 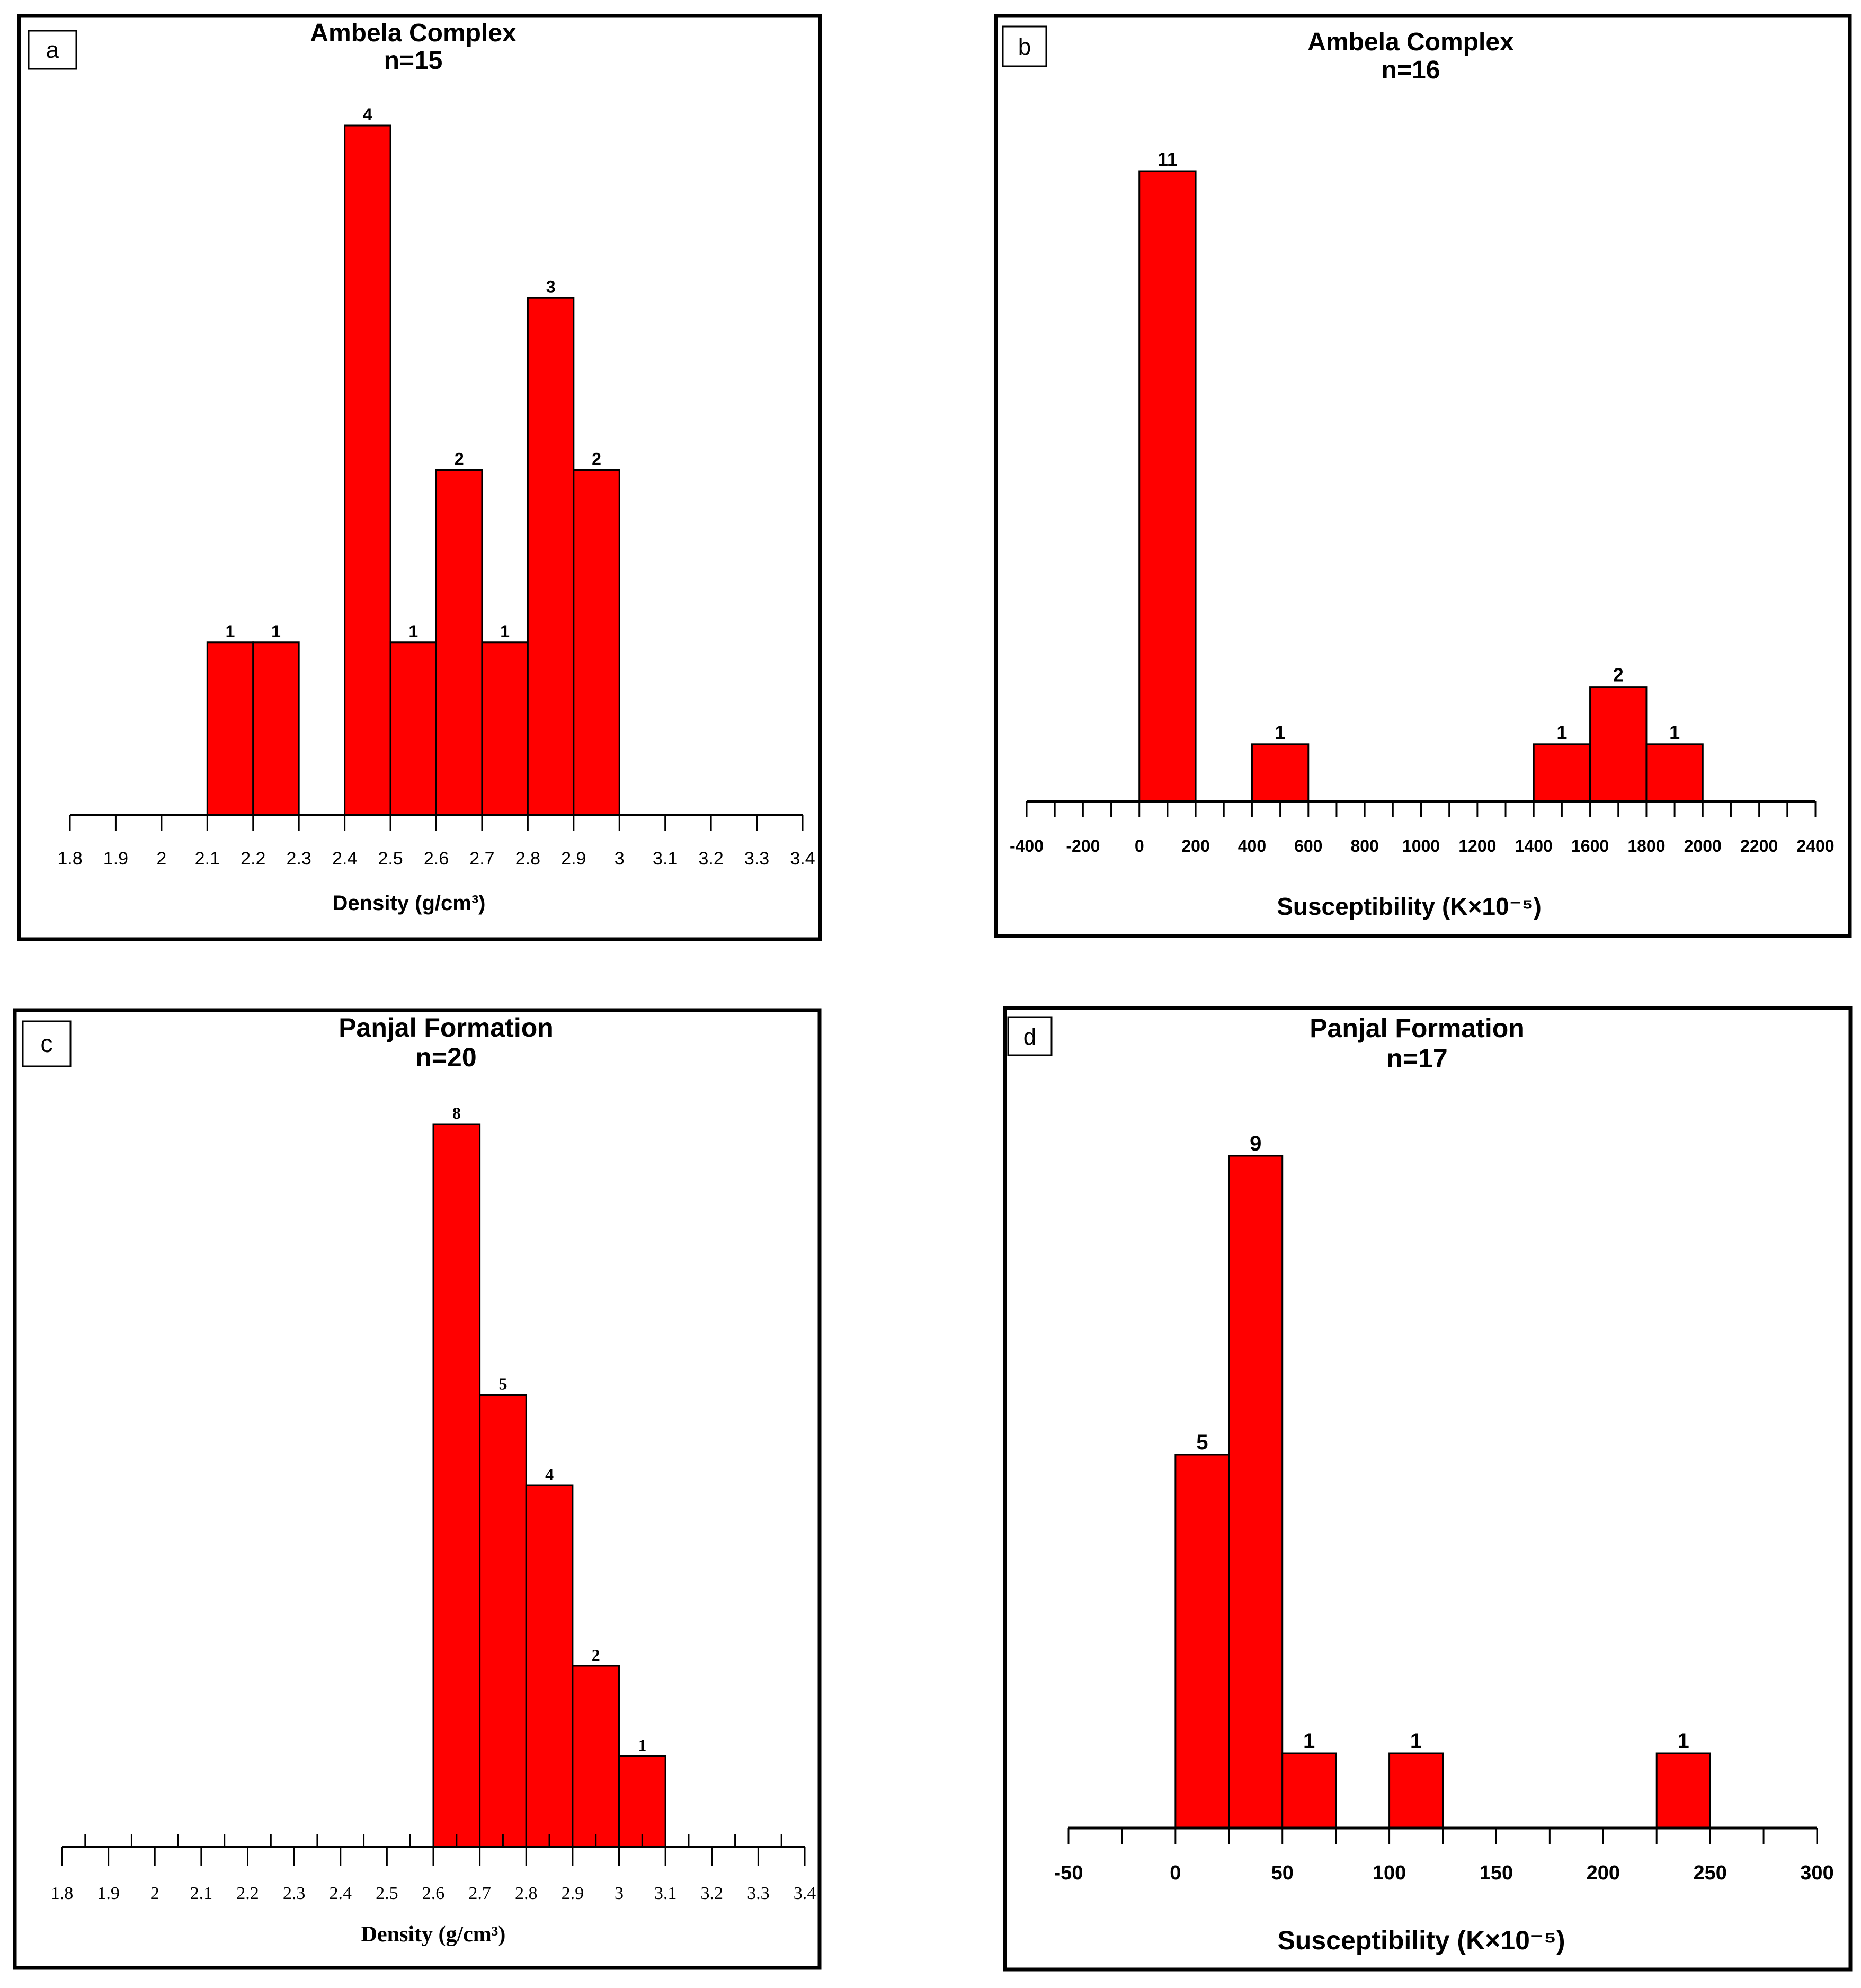 I want to click on bars: 111 121, so click(x=1421, y=476).